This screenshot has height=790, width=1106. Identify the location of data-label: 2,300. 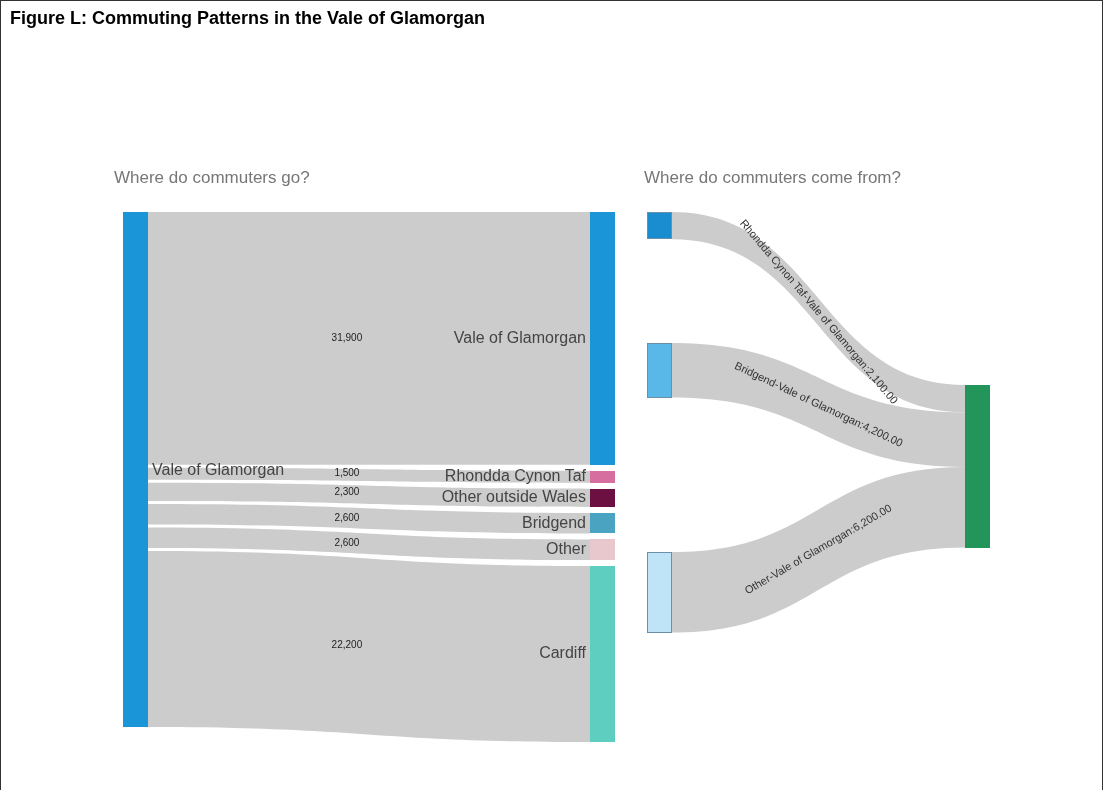
(347, 492).